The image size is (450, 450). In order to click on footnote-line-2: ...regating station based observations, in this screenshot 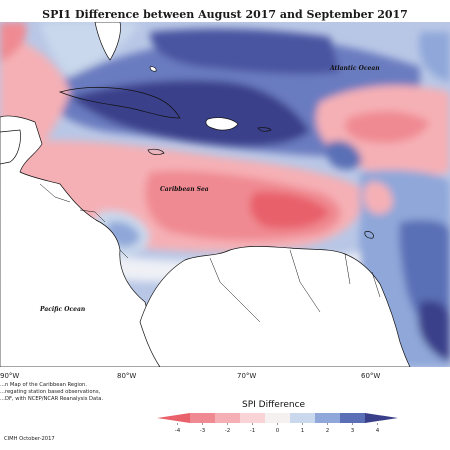, I will do `click(50, 392)`.